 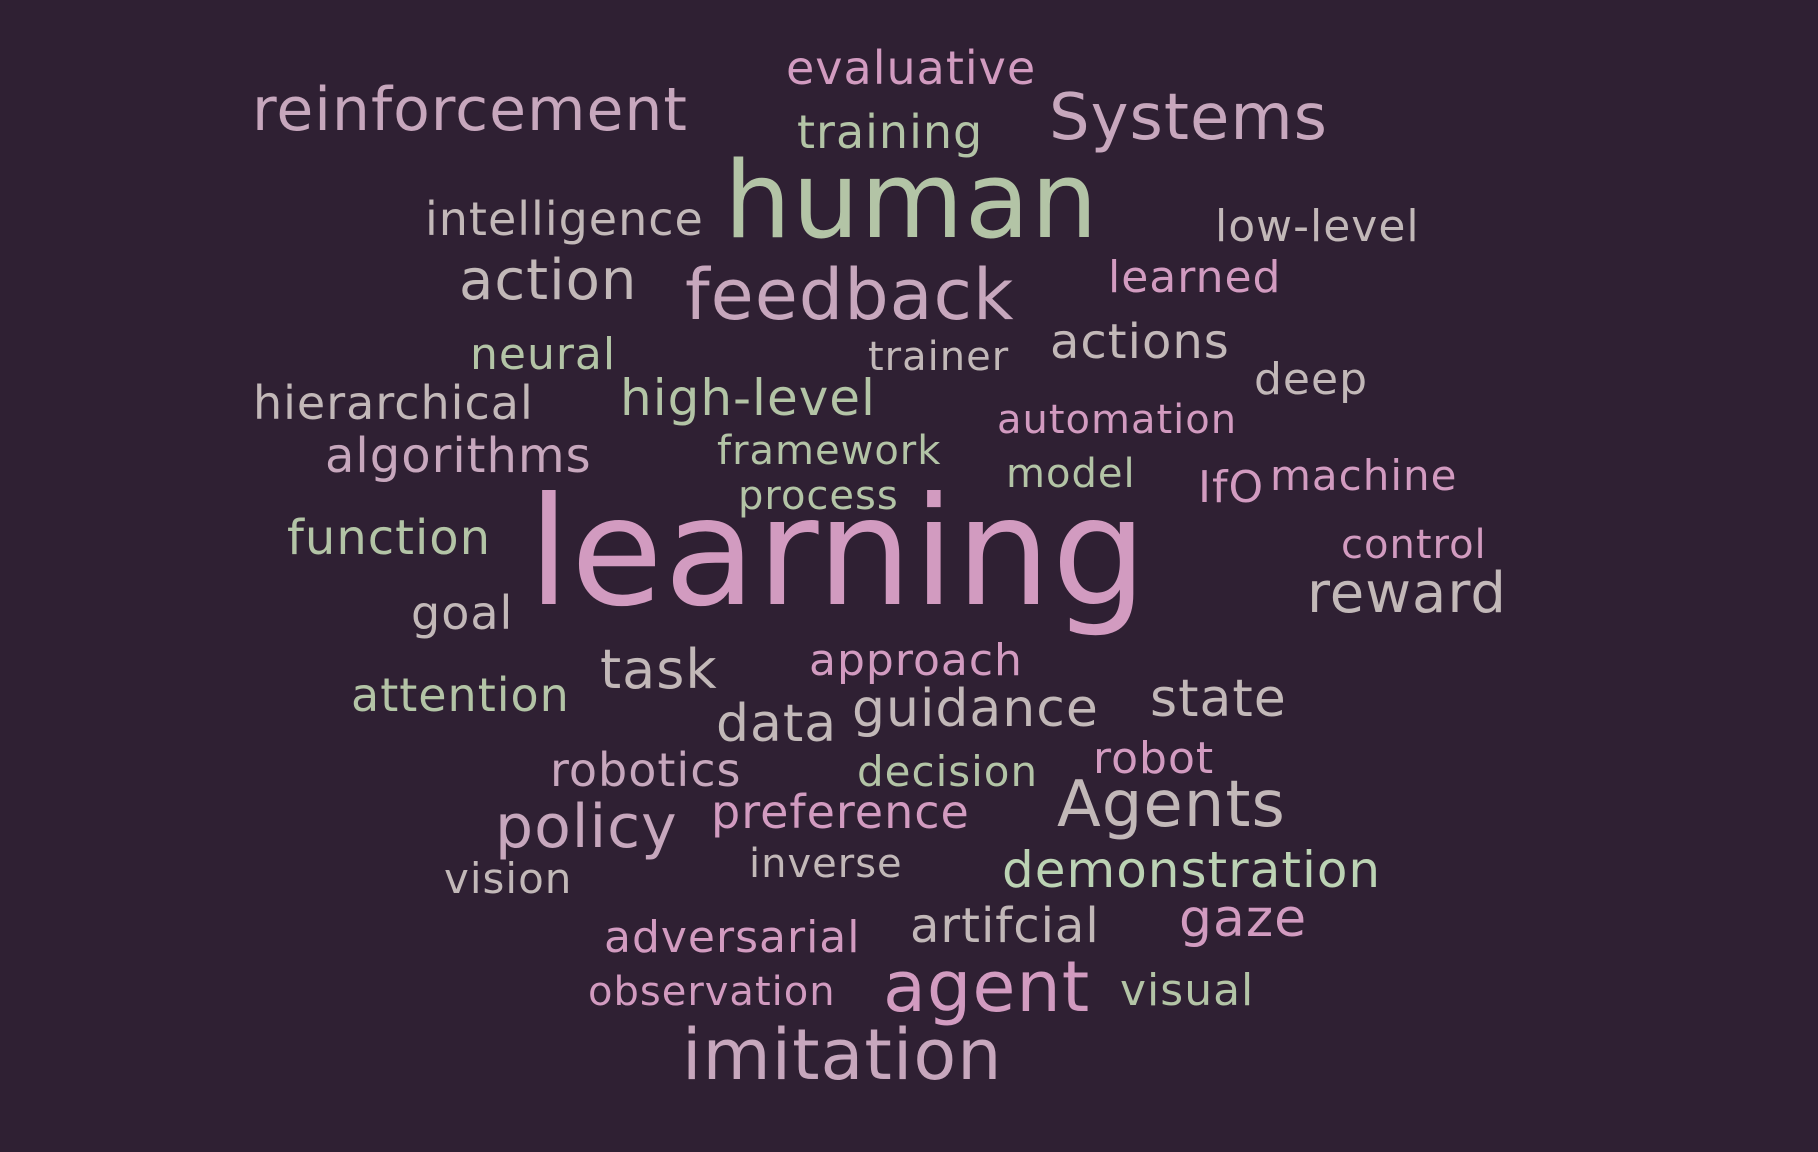 What do you see at coordinates (458, 456) in the screenshot?
I see `word-algorithms: algorithms` at bounding box center [458, 456].